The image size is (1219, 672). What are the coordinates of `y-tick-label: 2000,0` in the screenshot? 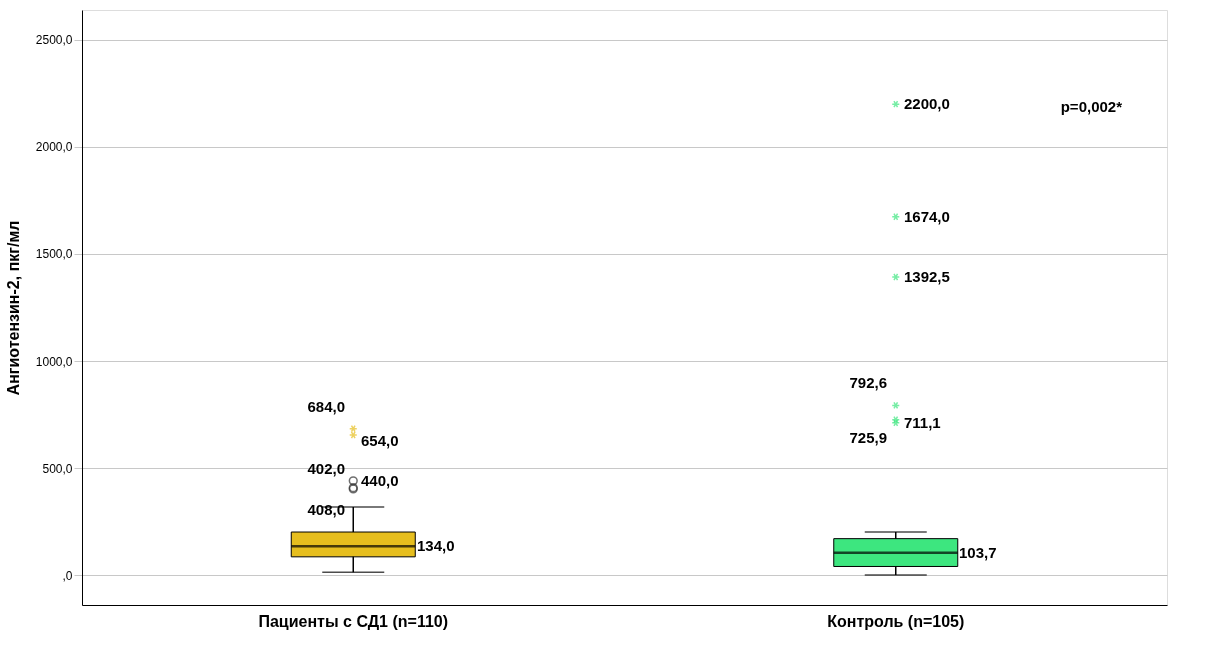 It's located at (54, 147).